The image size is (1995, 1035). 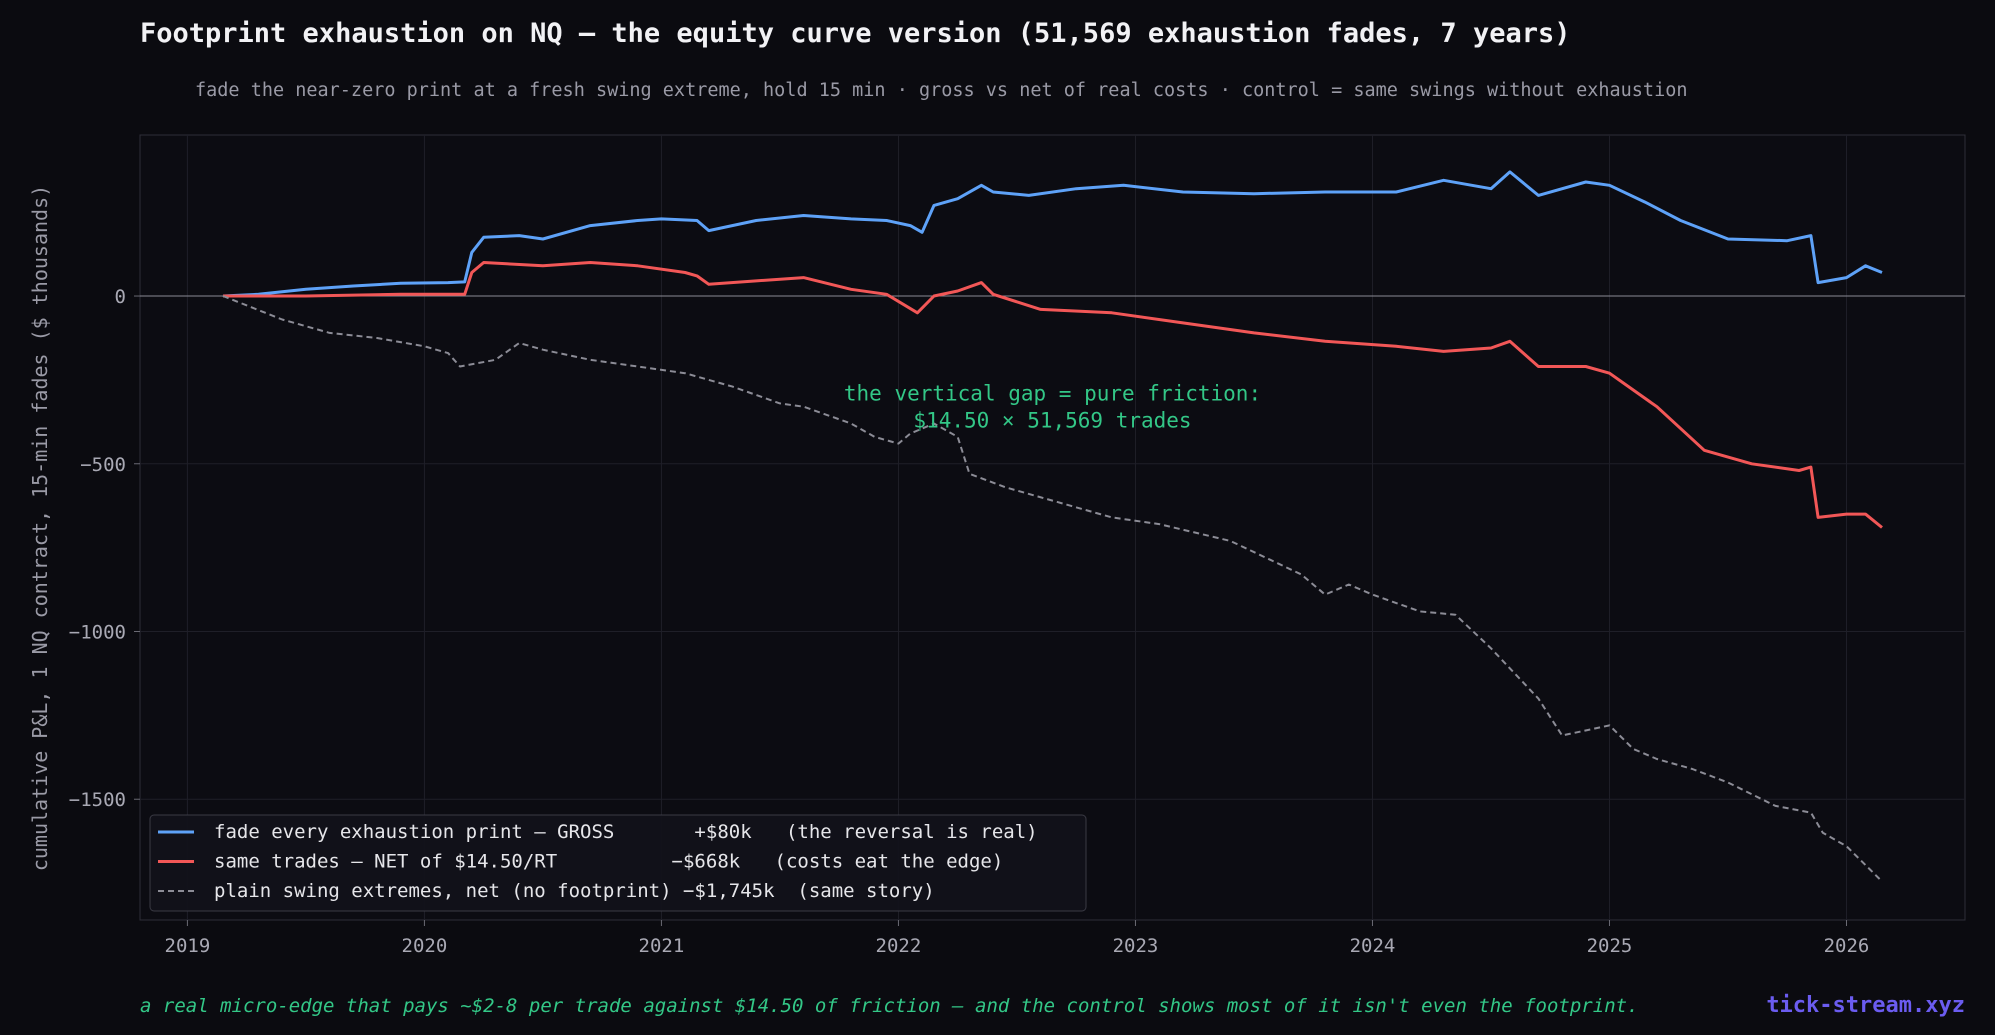 I want to click on series-gross-line, so click(x=1052, y=234).